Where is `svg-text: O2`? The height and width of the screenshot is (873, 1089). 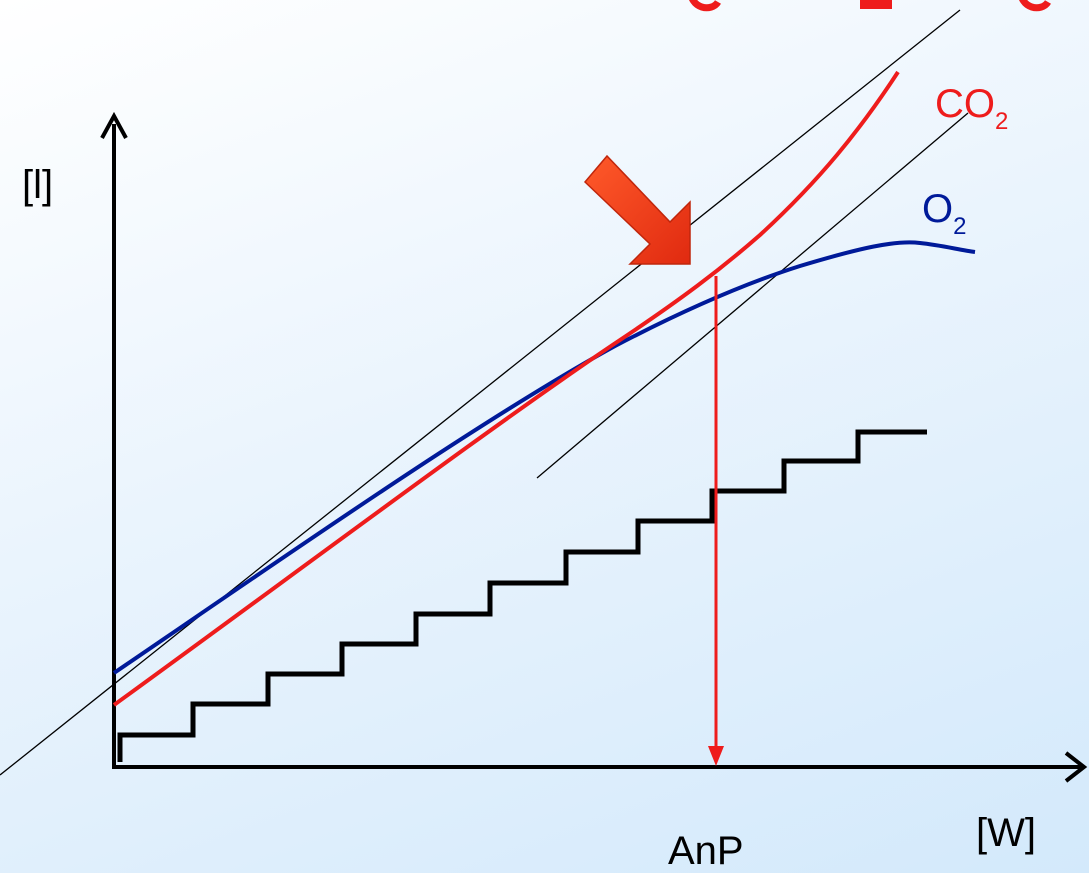
svg-text: O2 is located at coordinates (944, 213).